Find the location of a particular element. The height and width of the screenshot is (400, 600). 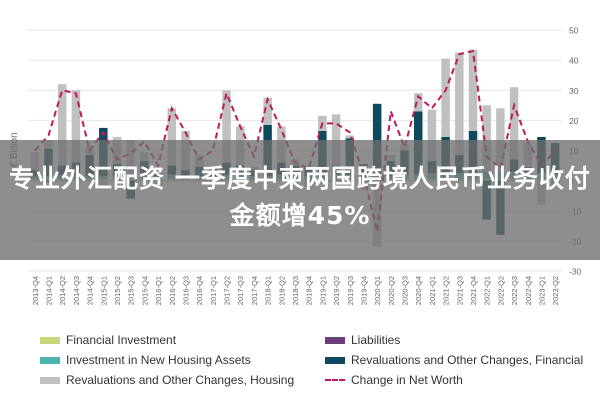

x-tick-label: 2023-Q1 is located at coordinates (541, 290).